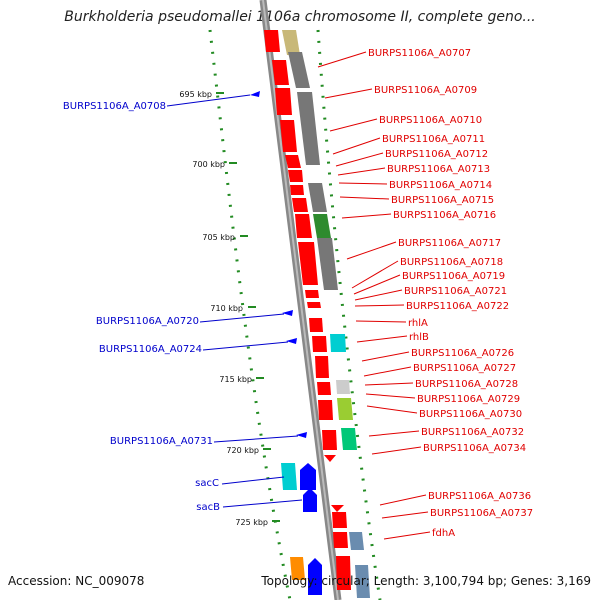 The width and height of the screenshot is (600, 600). What do you see at coordinates (440, 185) in the screenshot?
I see `gene-label: BURPS1106A_A0714` at bounding box center [440, 185].